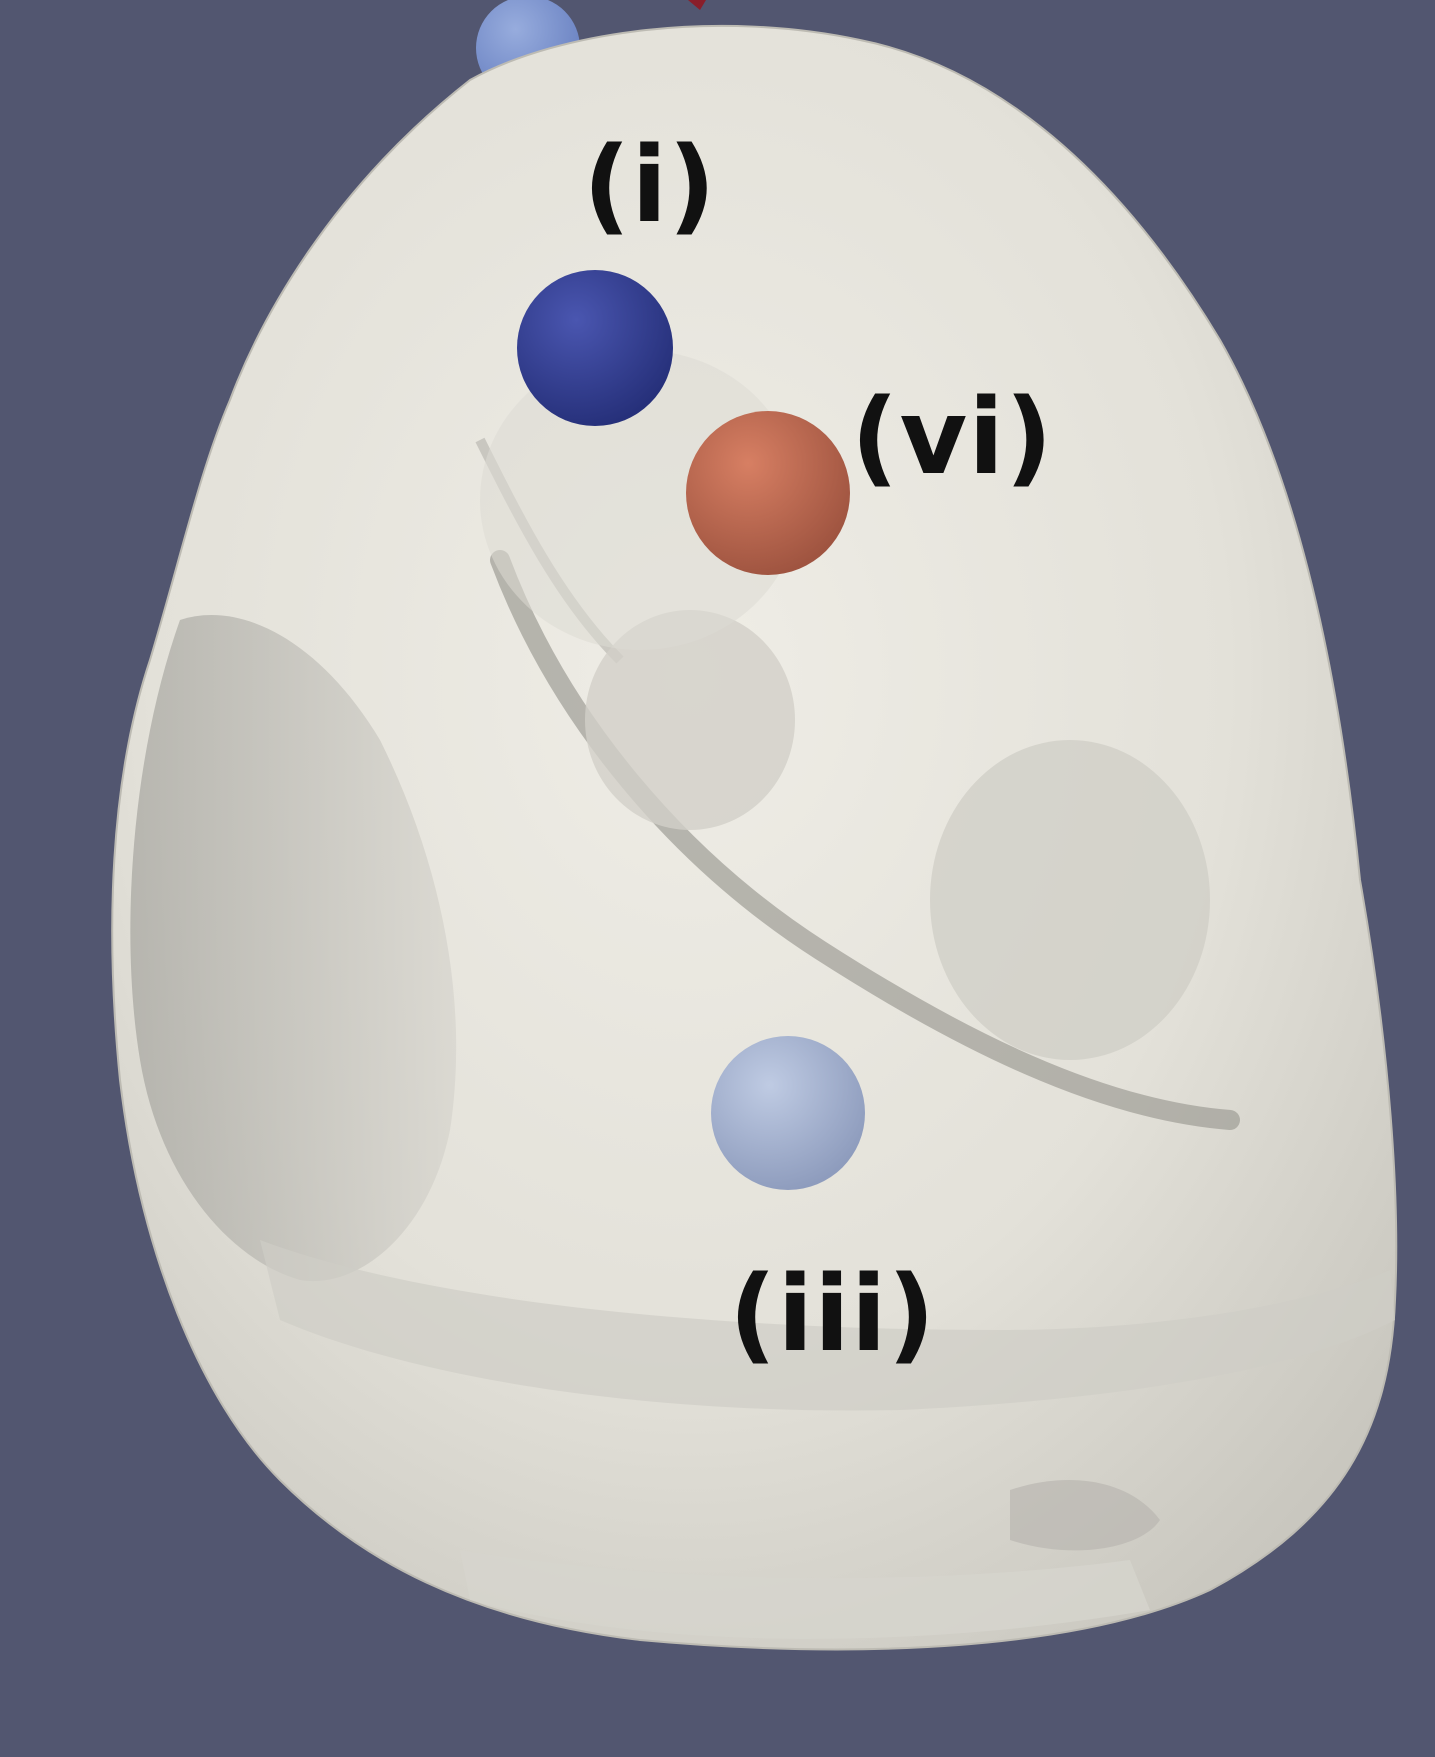 The width and height of the screenshot is (1435, 1757). What do you see at coordinates (952, 437) in the screenshot?
I see `label-vi: (vi)` at bounding box center [952, 437].